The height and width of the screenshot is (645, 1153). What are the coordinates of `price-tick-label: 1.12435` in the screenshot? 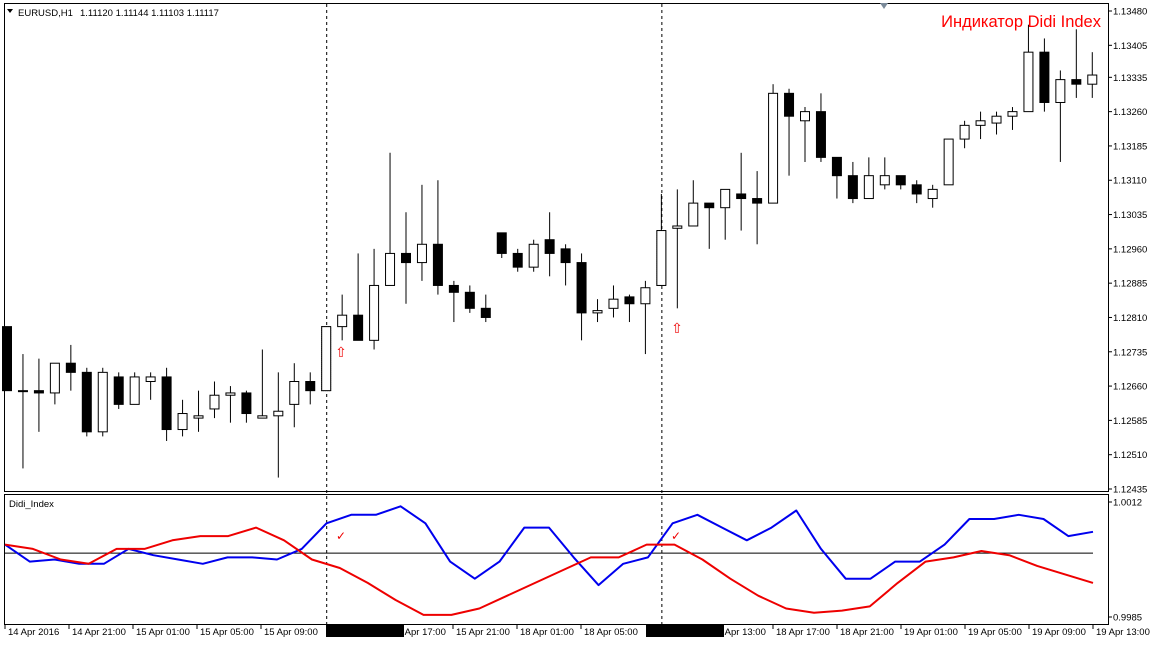 It's located at (1130, 490).